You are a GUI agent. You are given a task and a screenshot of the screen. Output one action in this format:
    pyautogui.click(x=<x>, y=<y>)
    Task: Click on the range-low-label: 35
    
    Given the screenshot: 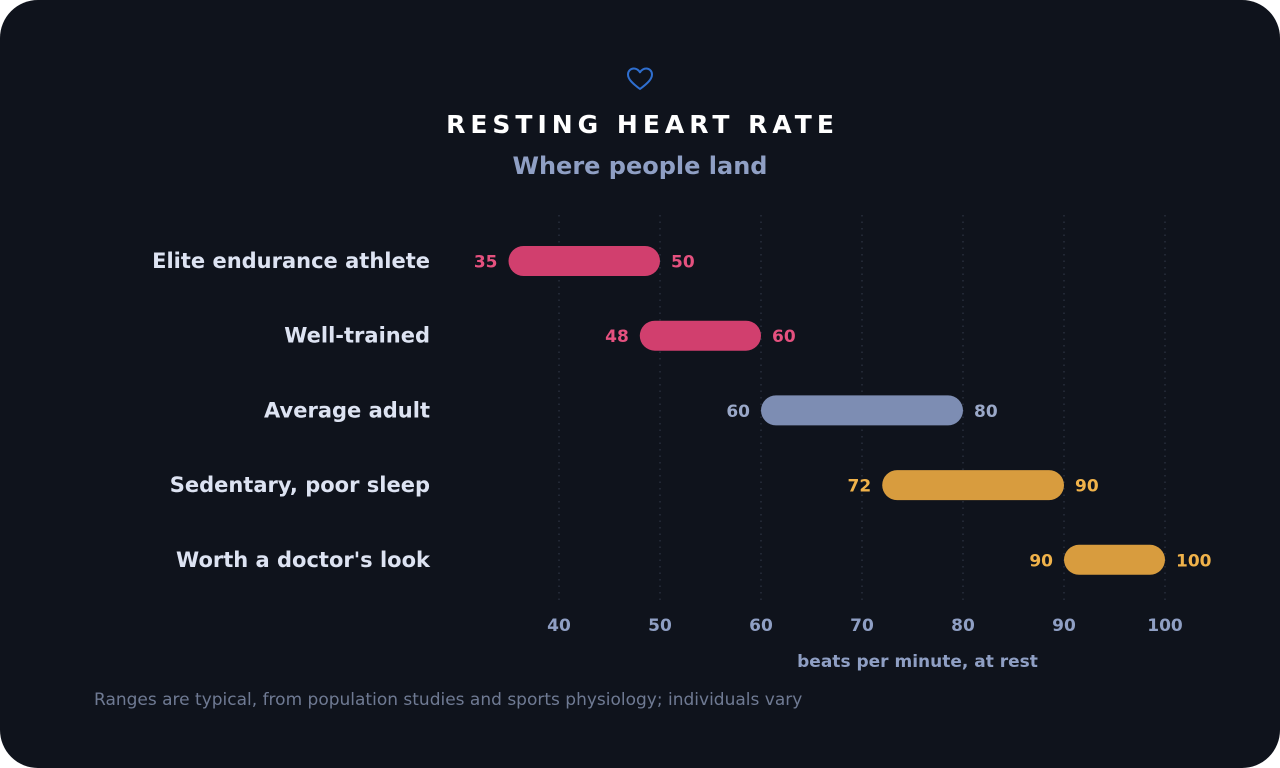 What is the action you would take?
    pyautogui.click(x=486, y=263)
    